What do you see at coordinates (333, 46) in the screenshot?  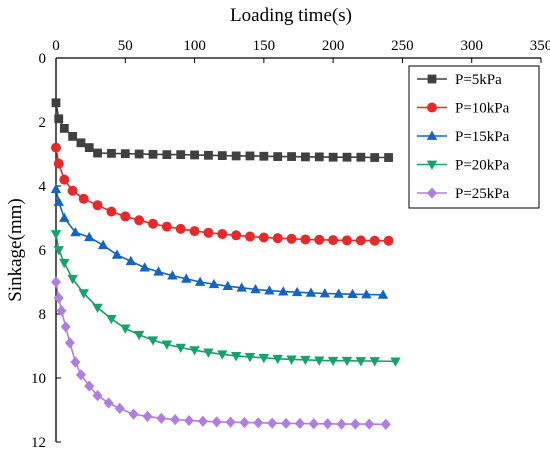 I see `x-tick-label: 200` at bounding box center [333, 46].